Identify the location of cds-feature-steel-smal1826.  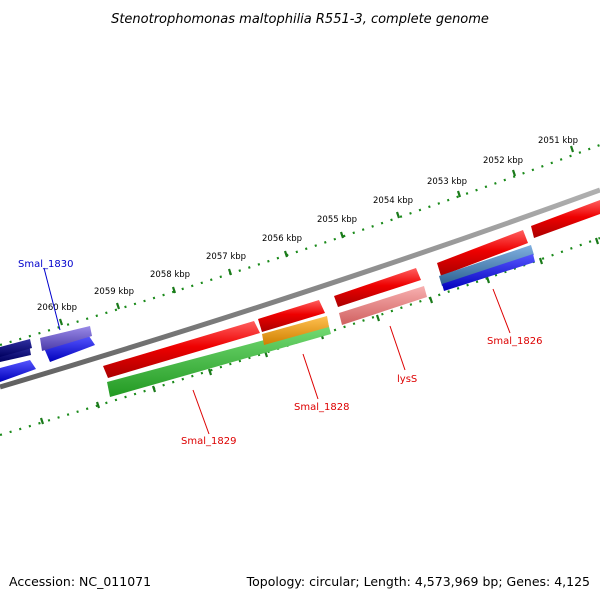
(486, 265).